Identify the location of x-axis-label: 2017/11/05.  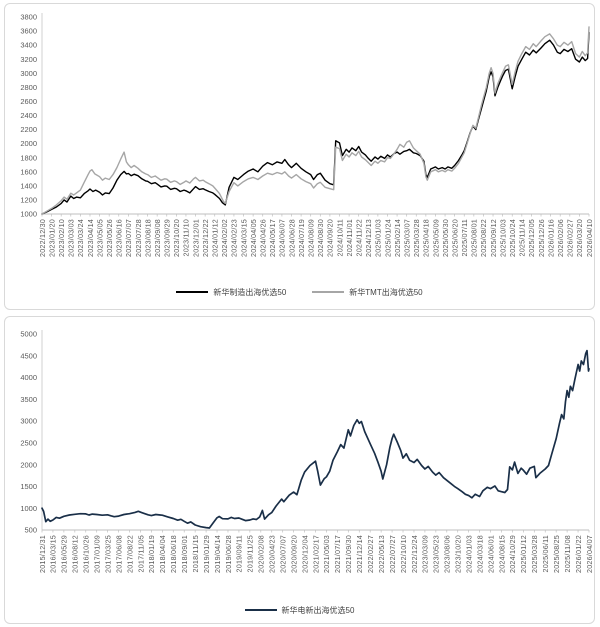
(140, 553).